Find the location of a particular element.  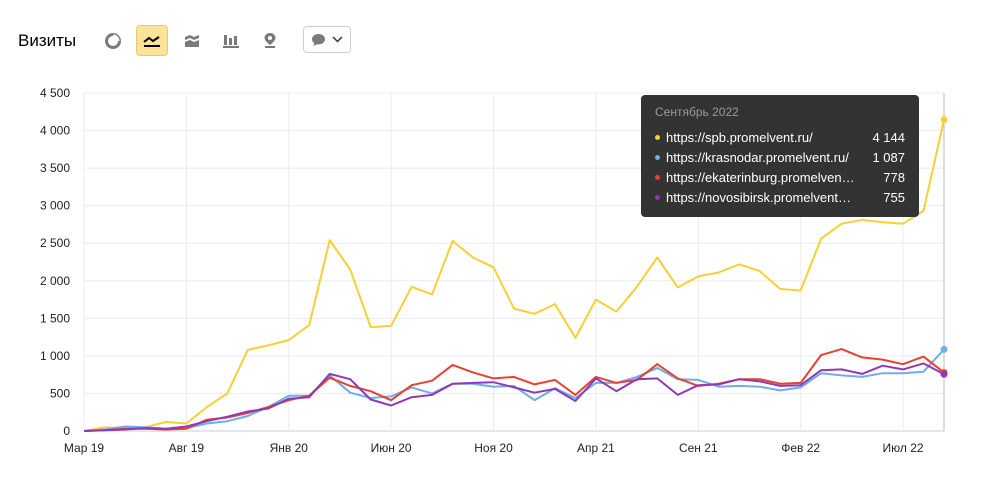

bar-chart-icon is located at coordinates (231, 41).